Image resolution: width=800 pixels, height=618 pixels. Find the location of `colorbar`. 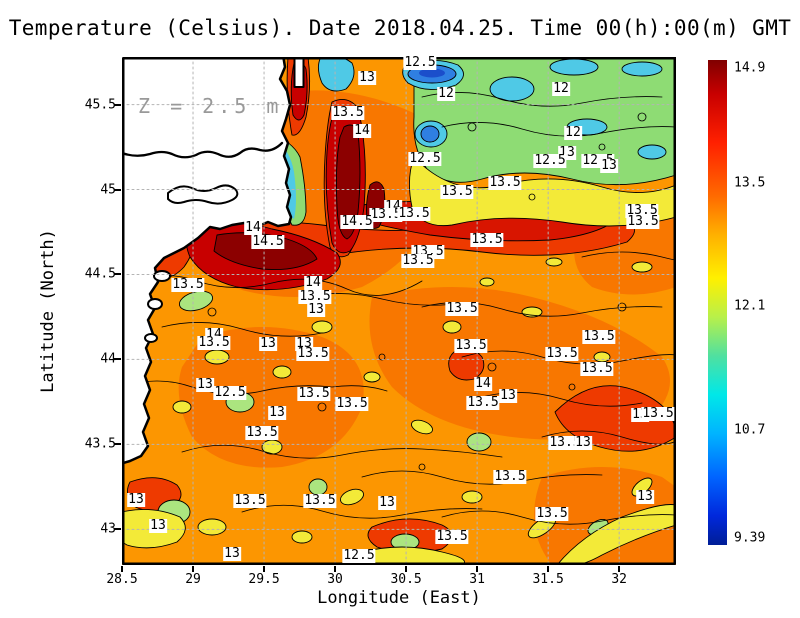

colorbar is located at coordinates (717, 302).